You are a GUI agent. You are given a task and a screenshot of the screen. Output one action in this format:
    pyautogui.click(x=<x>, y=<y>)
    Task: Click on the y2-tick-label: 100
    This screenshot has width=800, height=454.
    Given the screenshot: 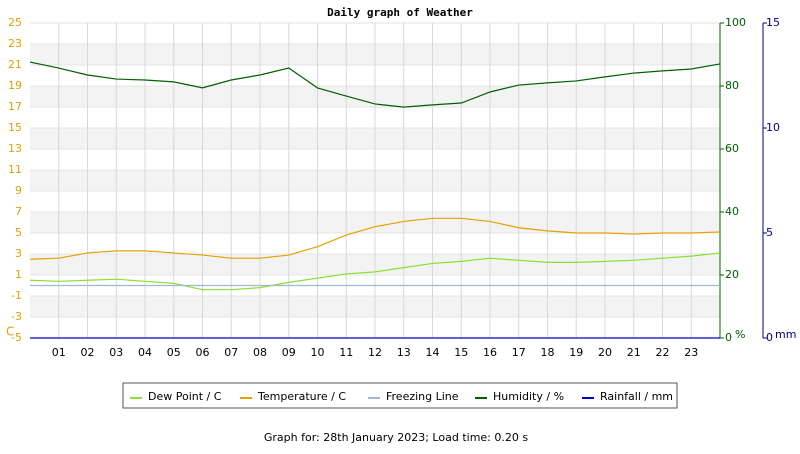 What is the action you would take?
    pyautogui.click(x=735, y=22)
    